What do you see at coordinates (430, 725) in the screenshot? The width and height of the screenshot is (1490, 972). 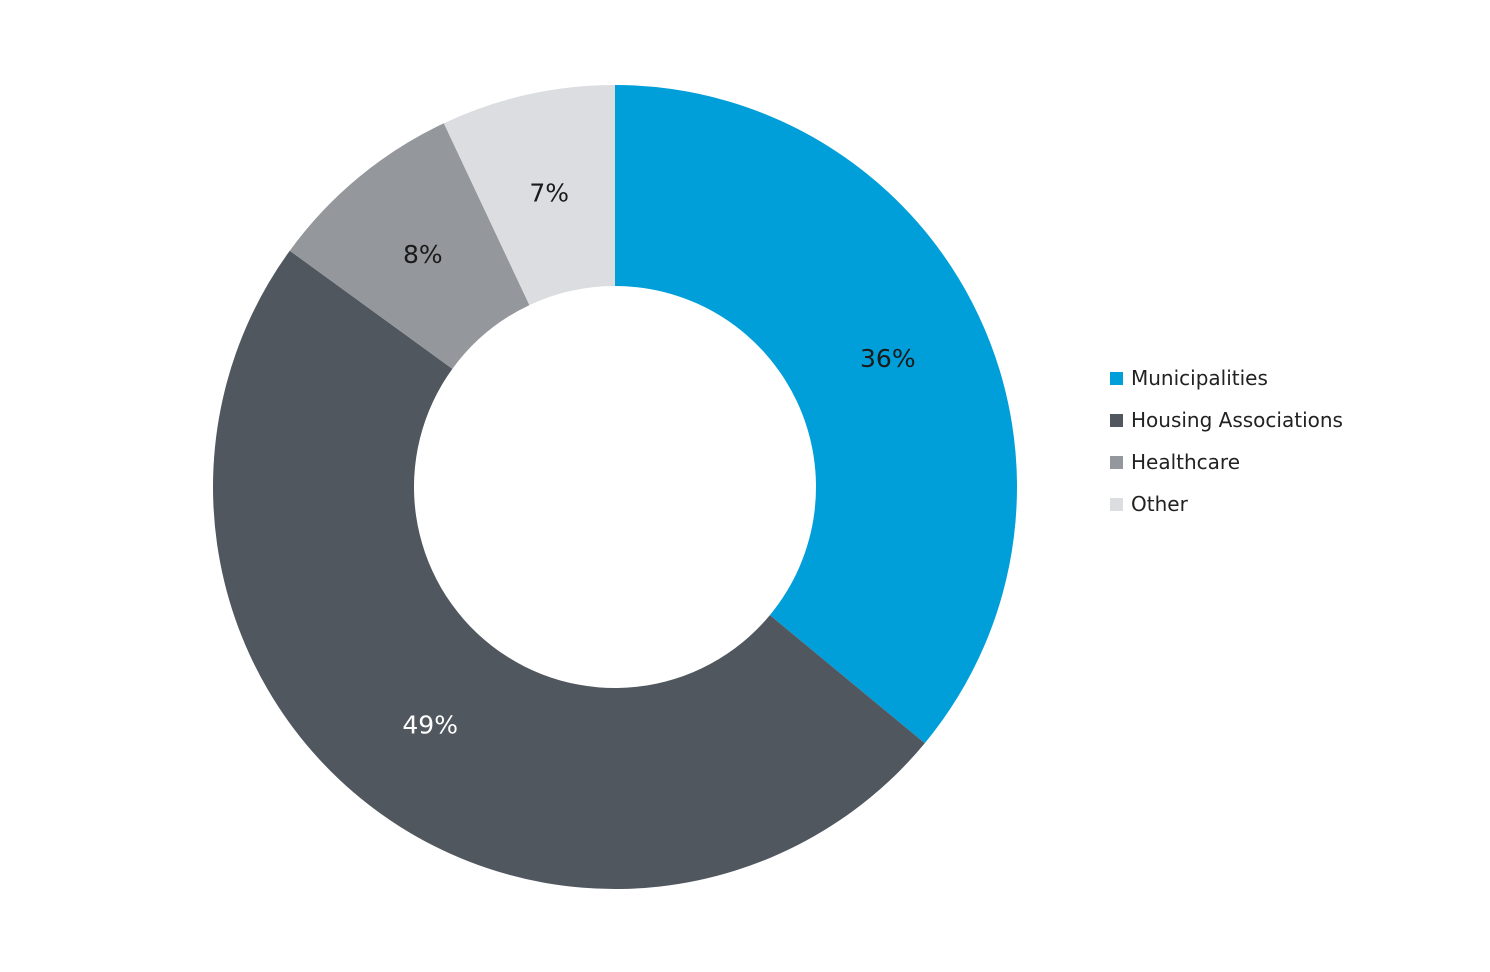 I see `slice-label-housing-associations: 49%` at bounding box center [430, 725].